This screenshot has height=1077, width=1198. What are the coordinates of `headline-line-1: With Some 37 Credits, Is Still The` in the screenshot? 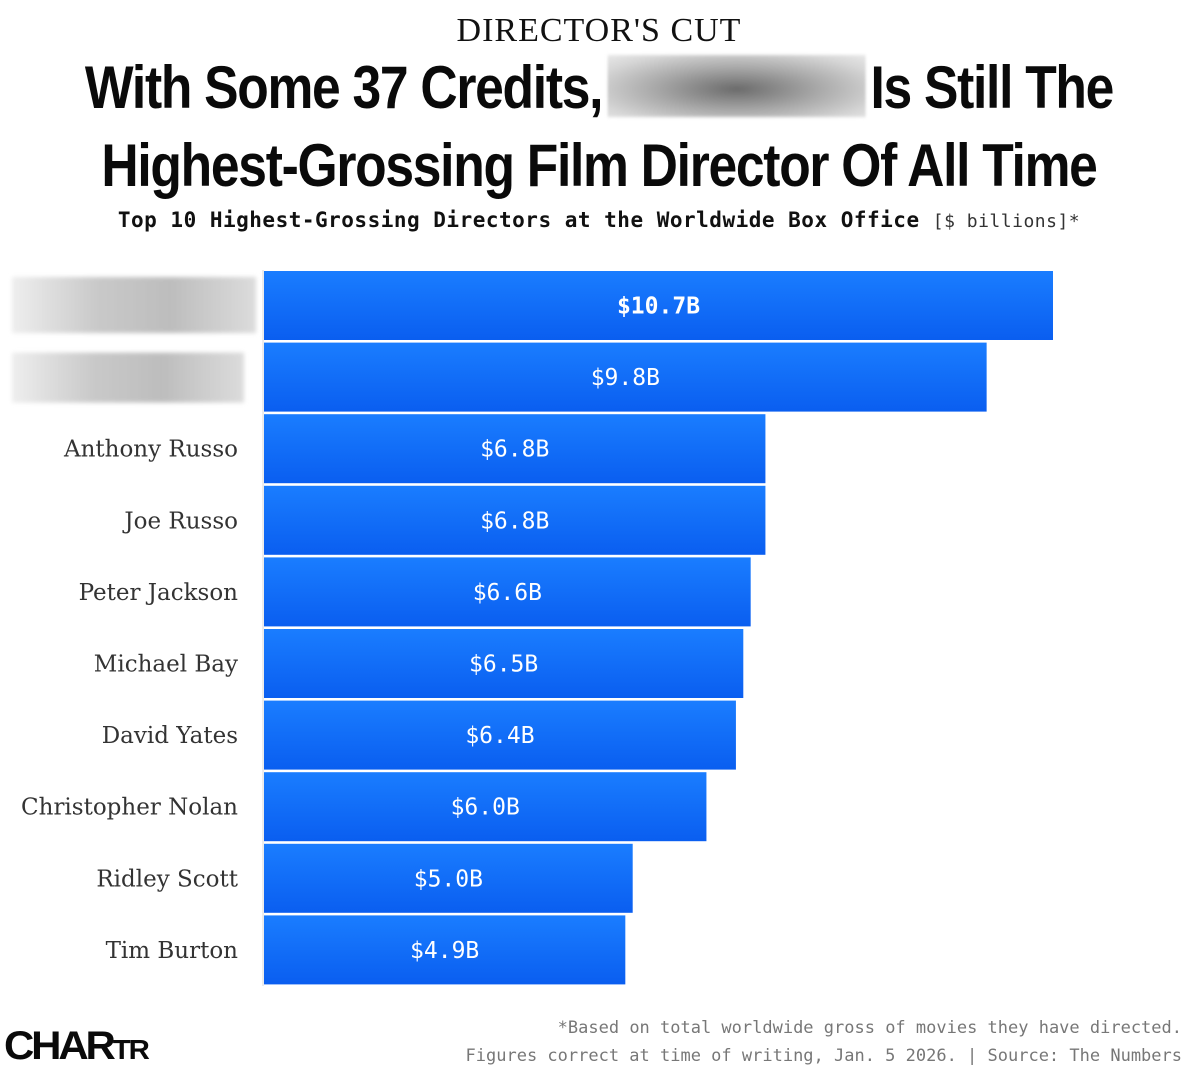 It's located at (599, 89).